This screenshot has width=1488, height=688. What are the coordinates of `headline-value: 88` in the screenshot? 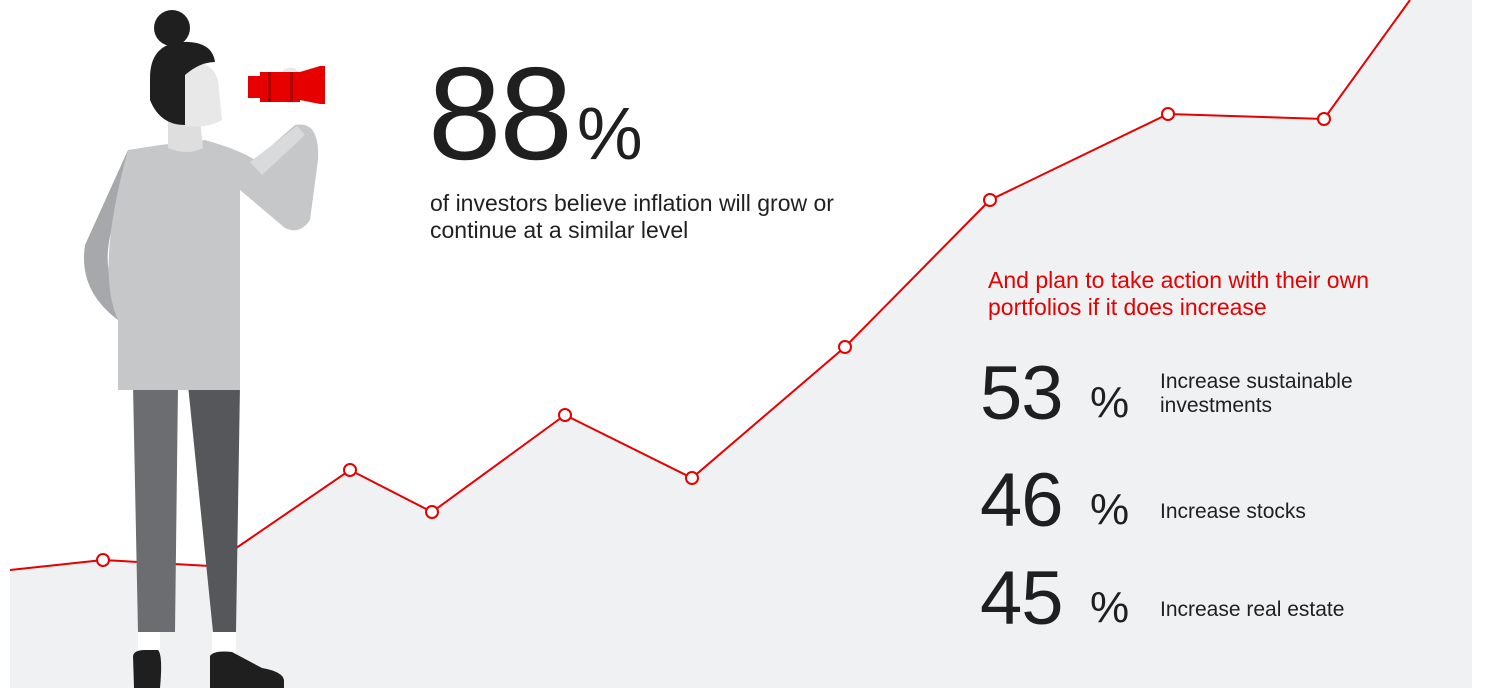 It's located at (500, 113).